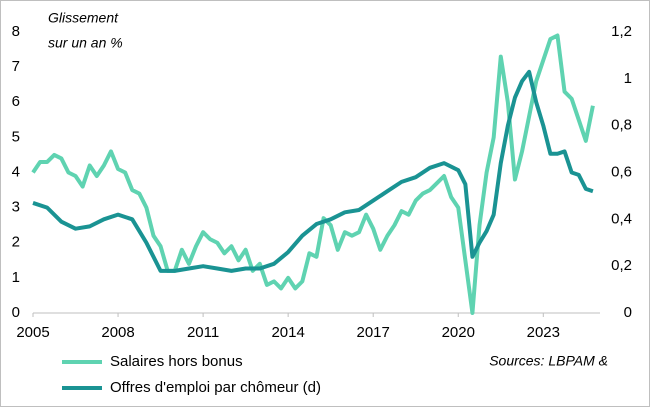 This screenshot has width=650, height=407. What do you see at coordinates (621, 171) in the screenshot?
I see `y2-tick-label: 0,6` at bounding box center [621, 171].